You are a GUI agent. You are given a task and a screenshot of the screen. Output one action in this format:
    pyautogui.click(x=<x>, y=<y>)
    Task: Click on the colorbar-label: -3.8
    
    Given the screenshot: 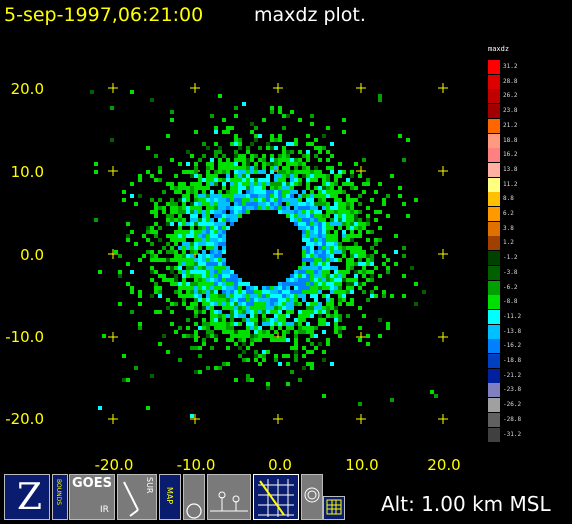 What is the action you would take?
    pyautogui.click(x=510, y=272)
    